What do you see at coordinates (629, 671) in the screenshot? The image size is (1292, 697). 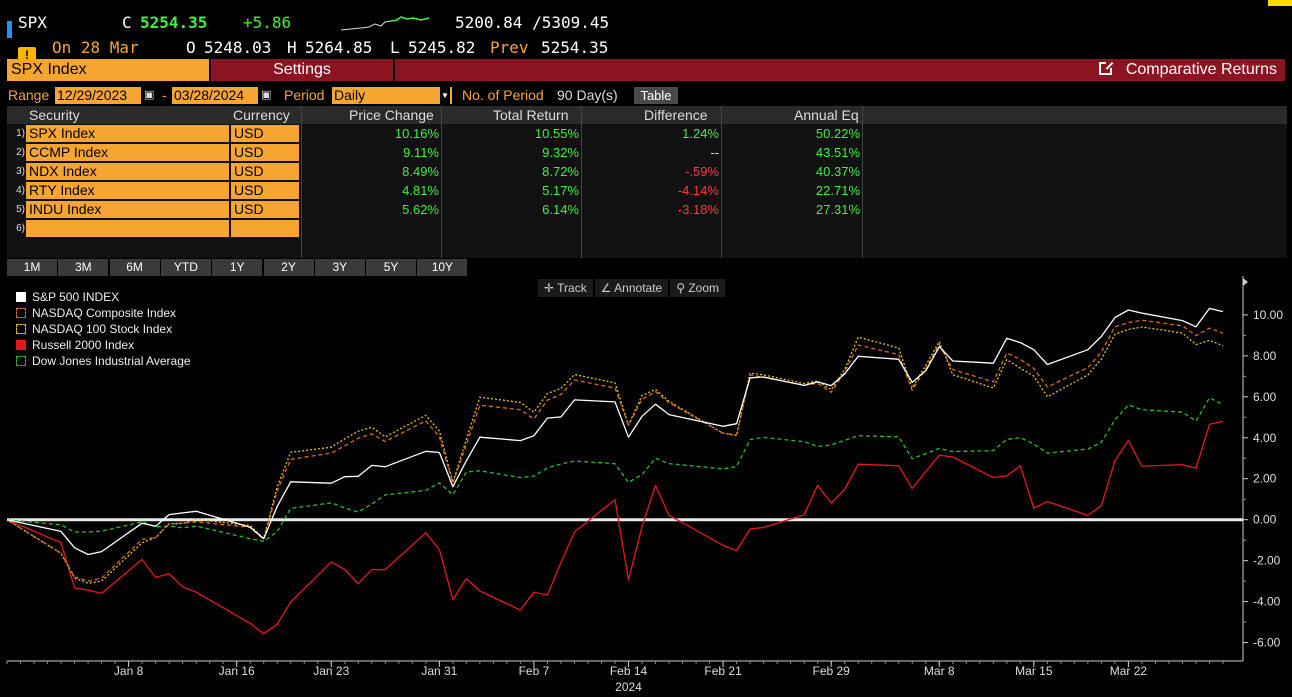 I see `x-tick-label: Feb 14` at bounding box center [629, 671].